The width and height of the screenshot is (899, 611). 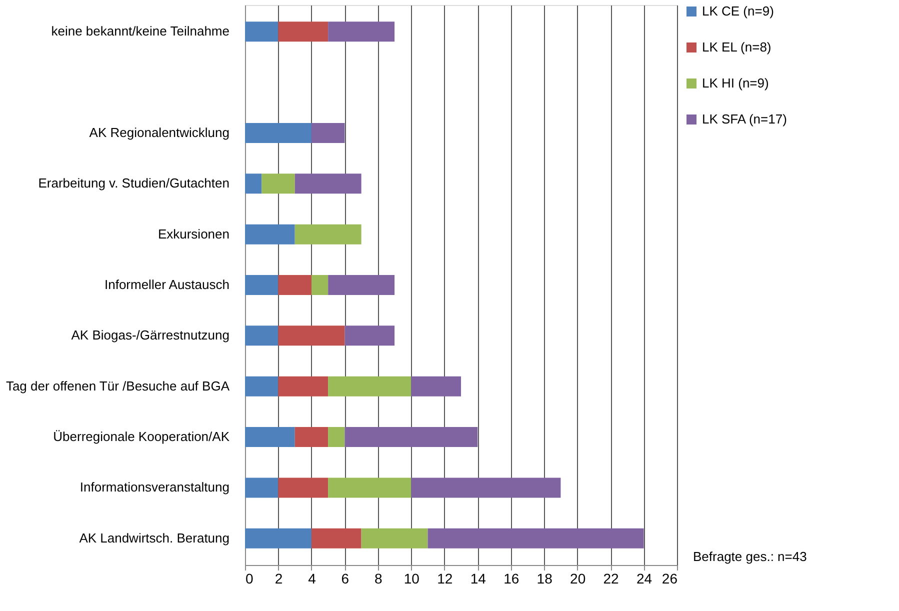 What do you see at coordinates (544, 578) in the screenshot?
I see `x-tick-label: 18` at bounding box center [544, 578].